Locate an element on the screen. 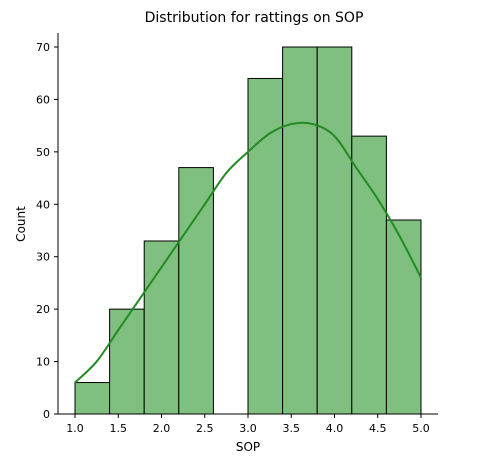 The image size is (477, 472). x-tick-label: 2.5 is located at coordinates (205, 428).